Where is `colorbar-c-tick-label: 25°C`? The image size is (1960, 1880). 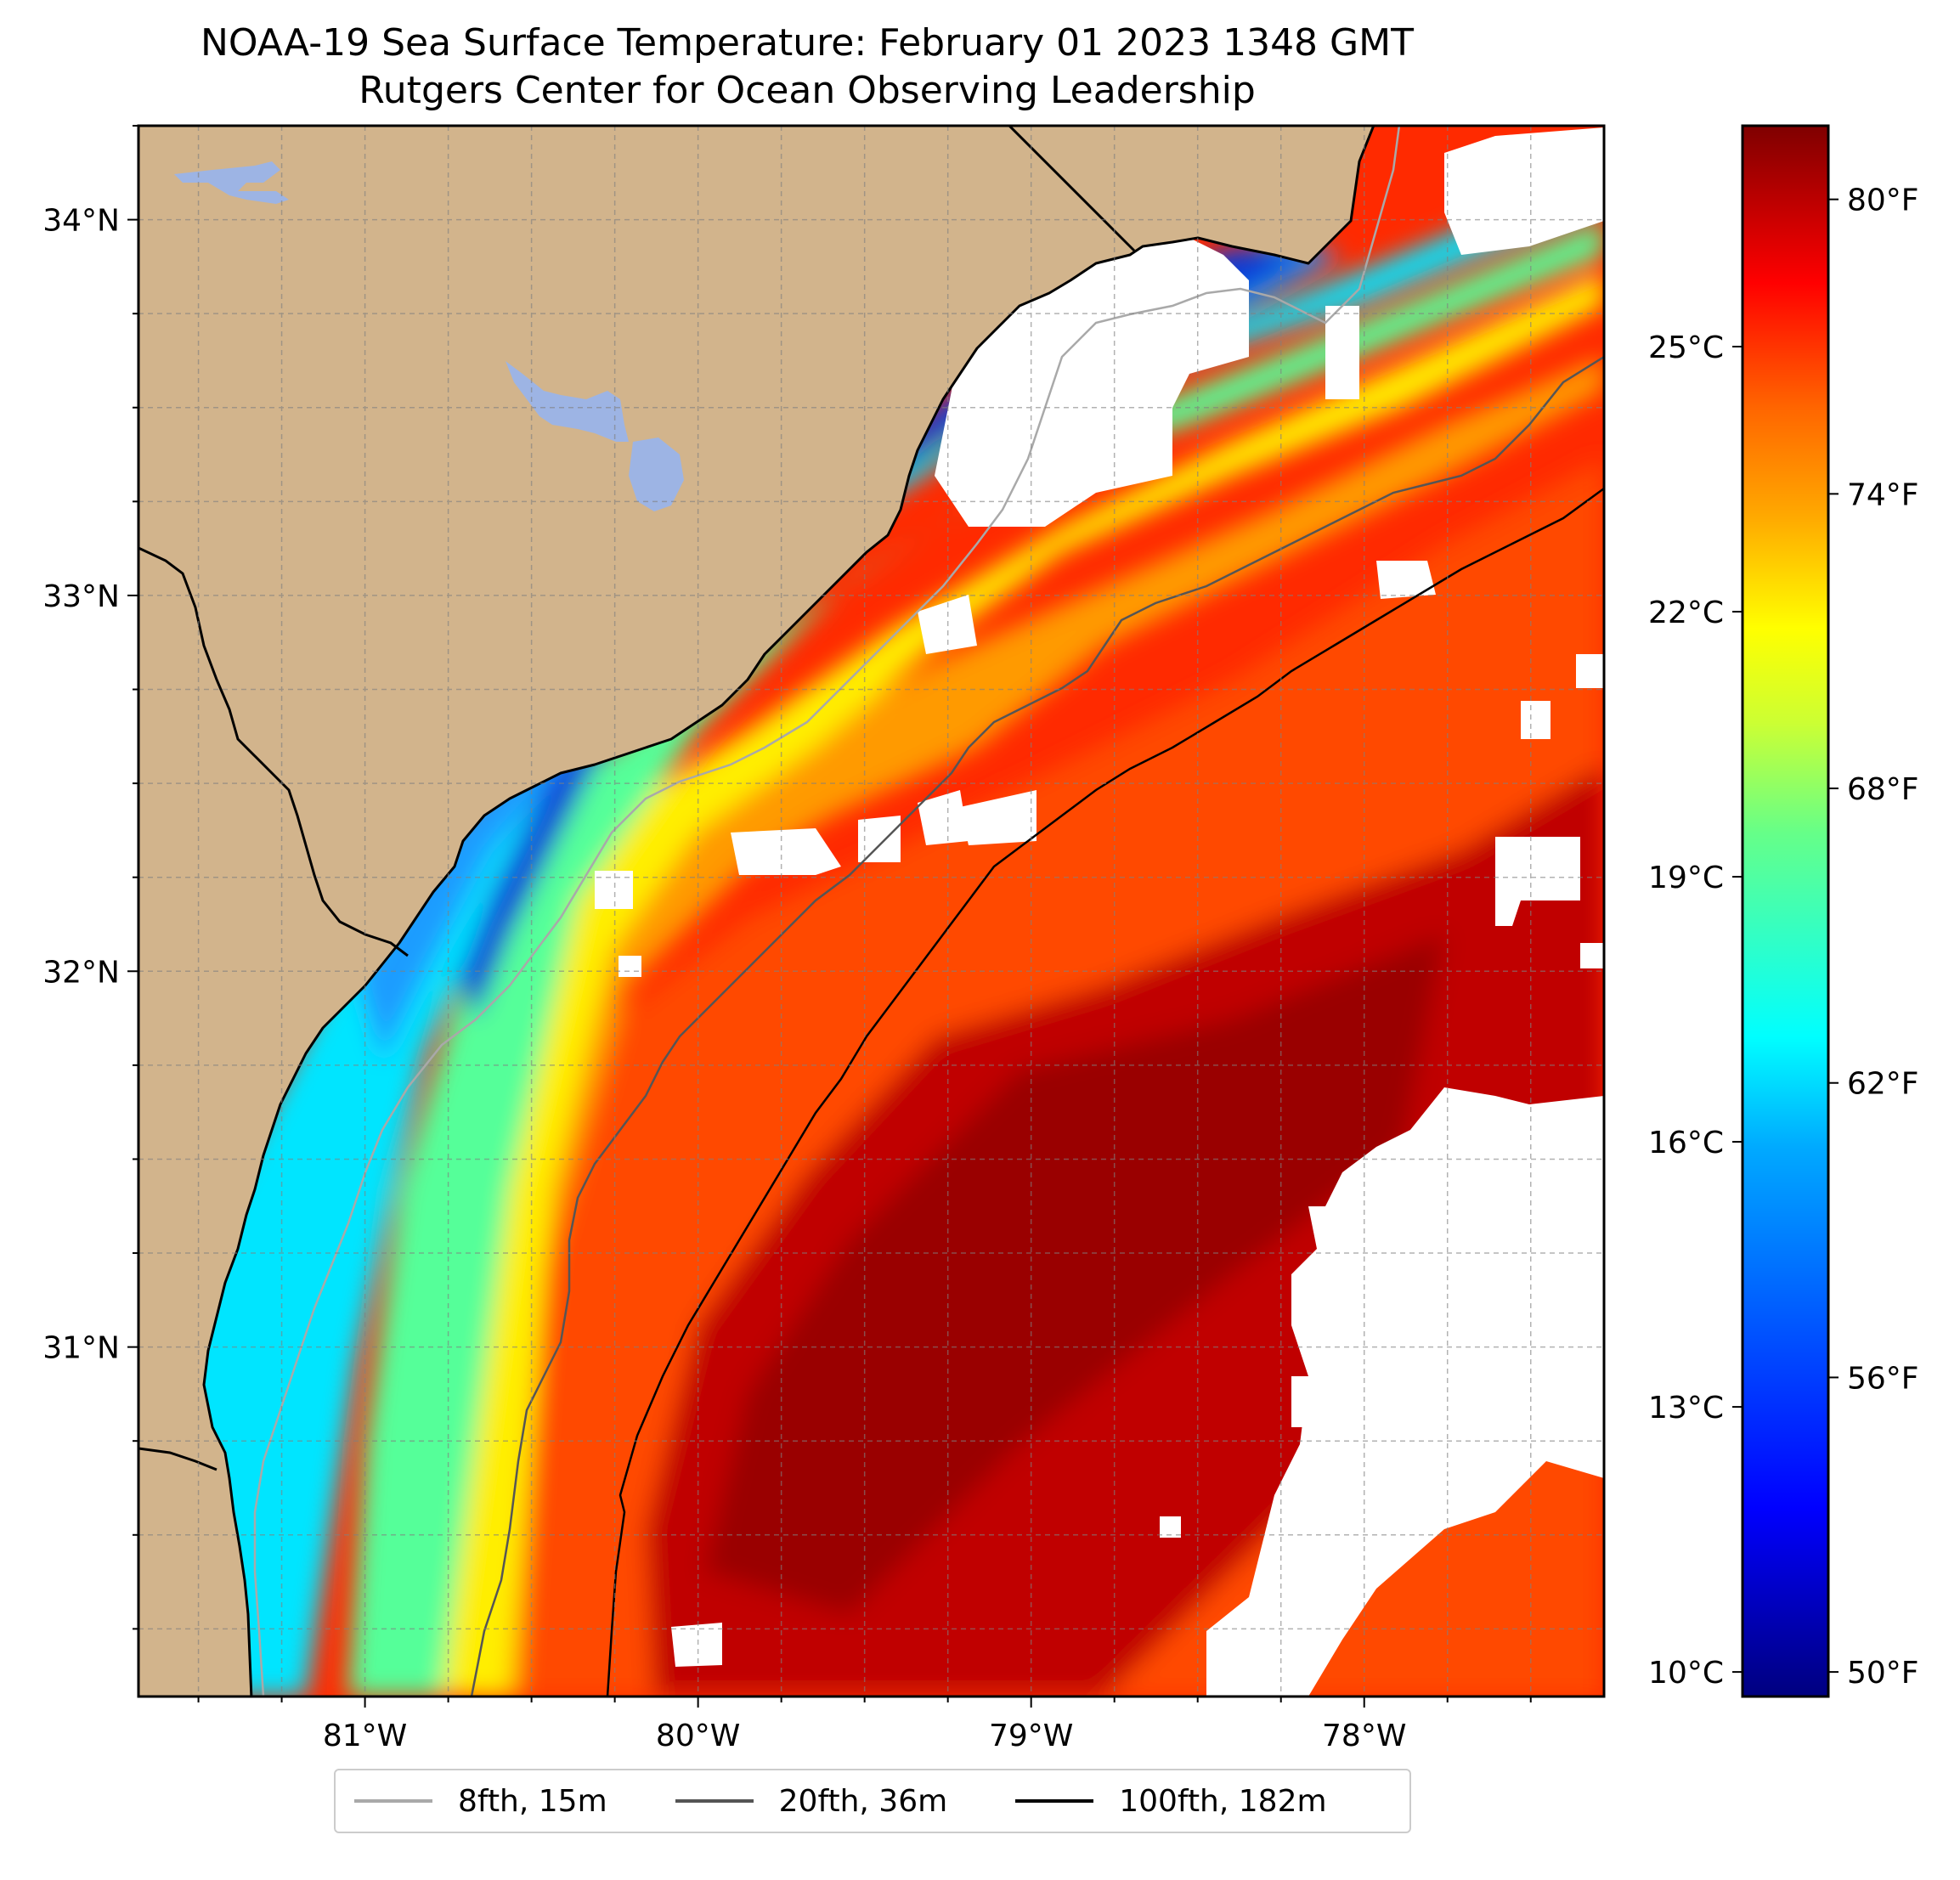 colorbar-c-tick-label: 25°C is located at coordinates (1686, 348).